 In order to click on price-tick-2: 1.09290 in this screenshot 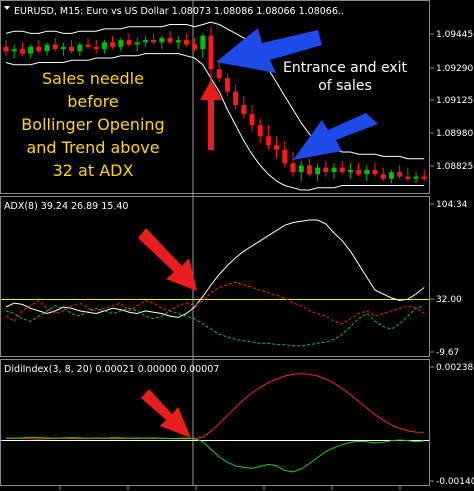, I will do `click(454, 69)`.